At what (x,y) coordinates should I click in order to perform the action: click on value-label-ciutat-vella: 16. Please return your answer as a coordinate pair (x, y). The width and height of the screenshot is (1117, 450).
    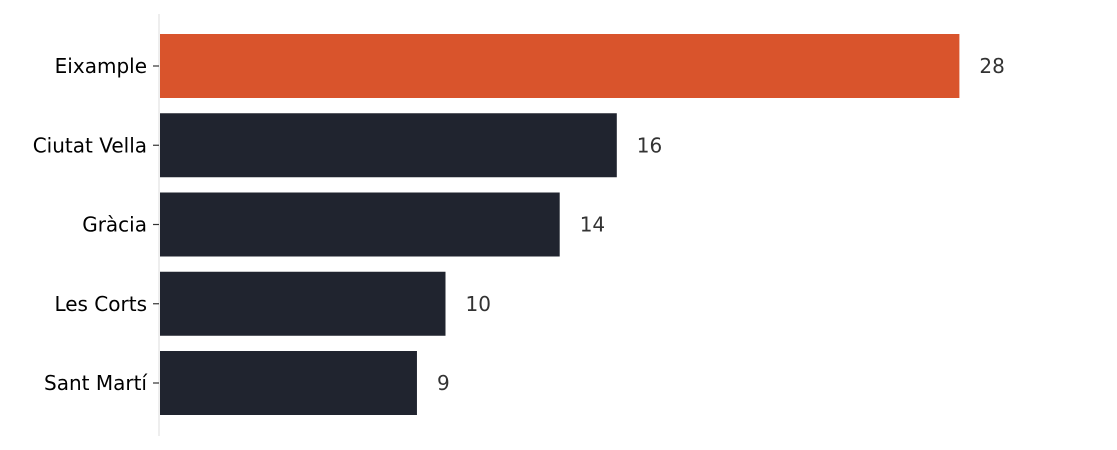
    Looking at the image, I should click on (649, 145).